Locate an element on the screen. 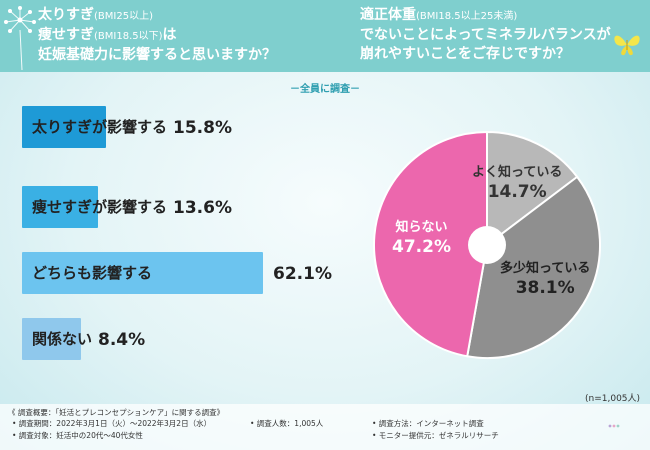 This screenshot has height=450, width=650. bar-category-label: 太りすぎが影響する is located at coordinates (100, 127).